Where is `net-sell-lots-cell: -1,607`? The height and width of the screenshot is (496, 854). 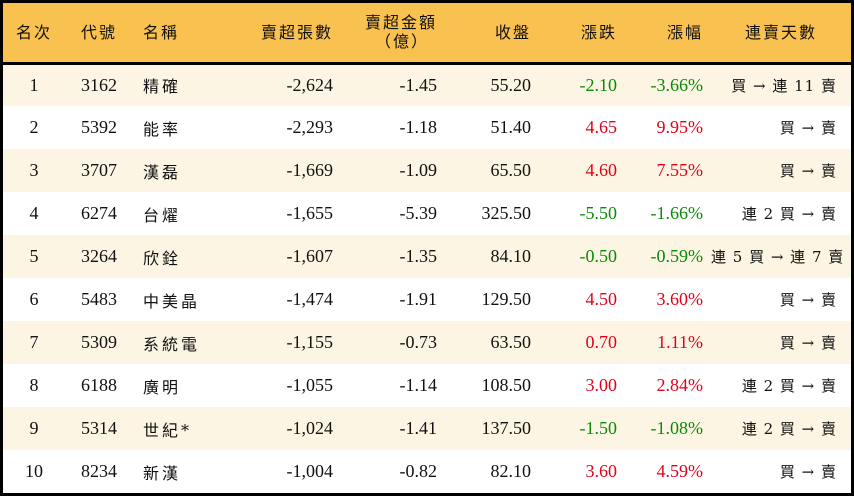
net-sell-lots-cell: -1,607 is located at coordinates (310, 256).